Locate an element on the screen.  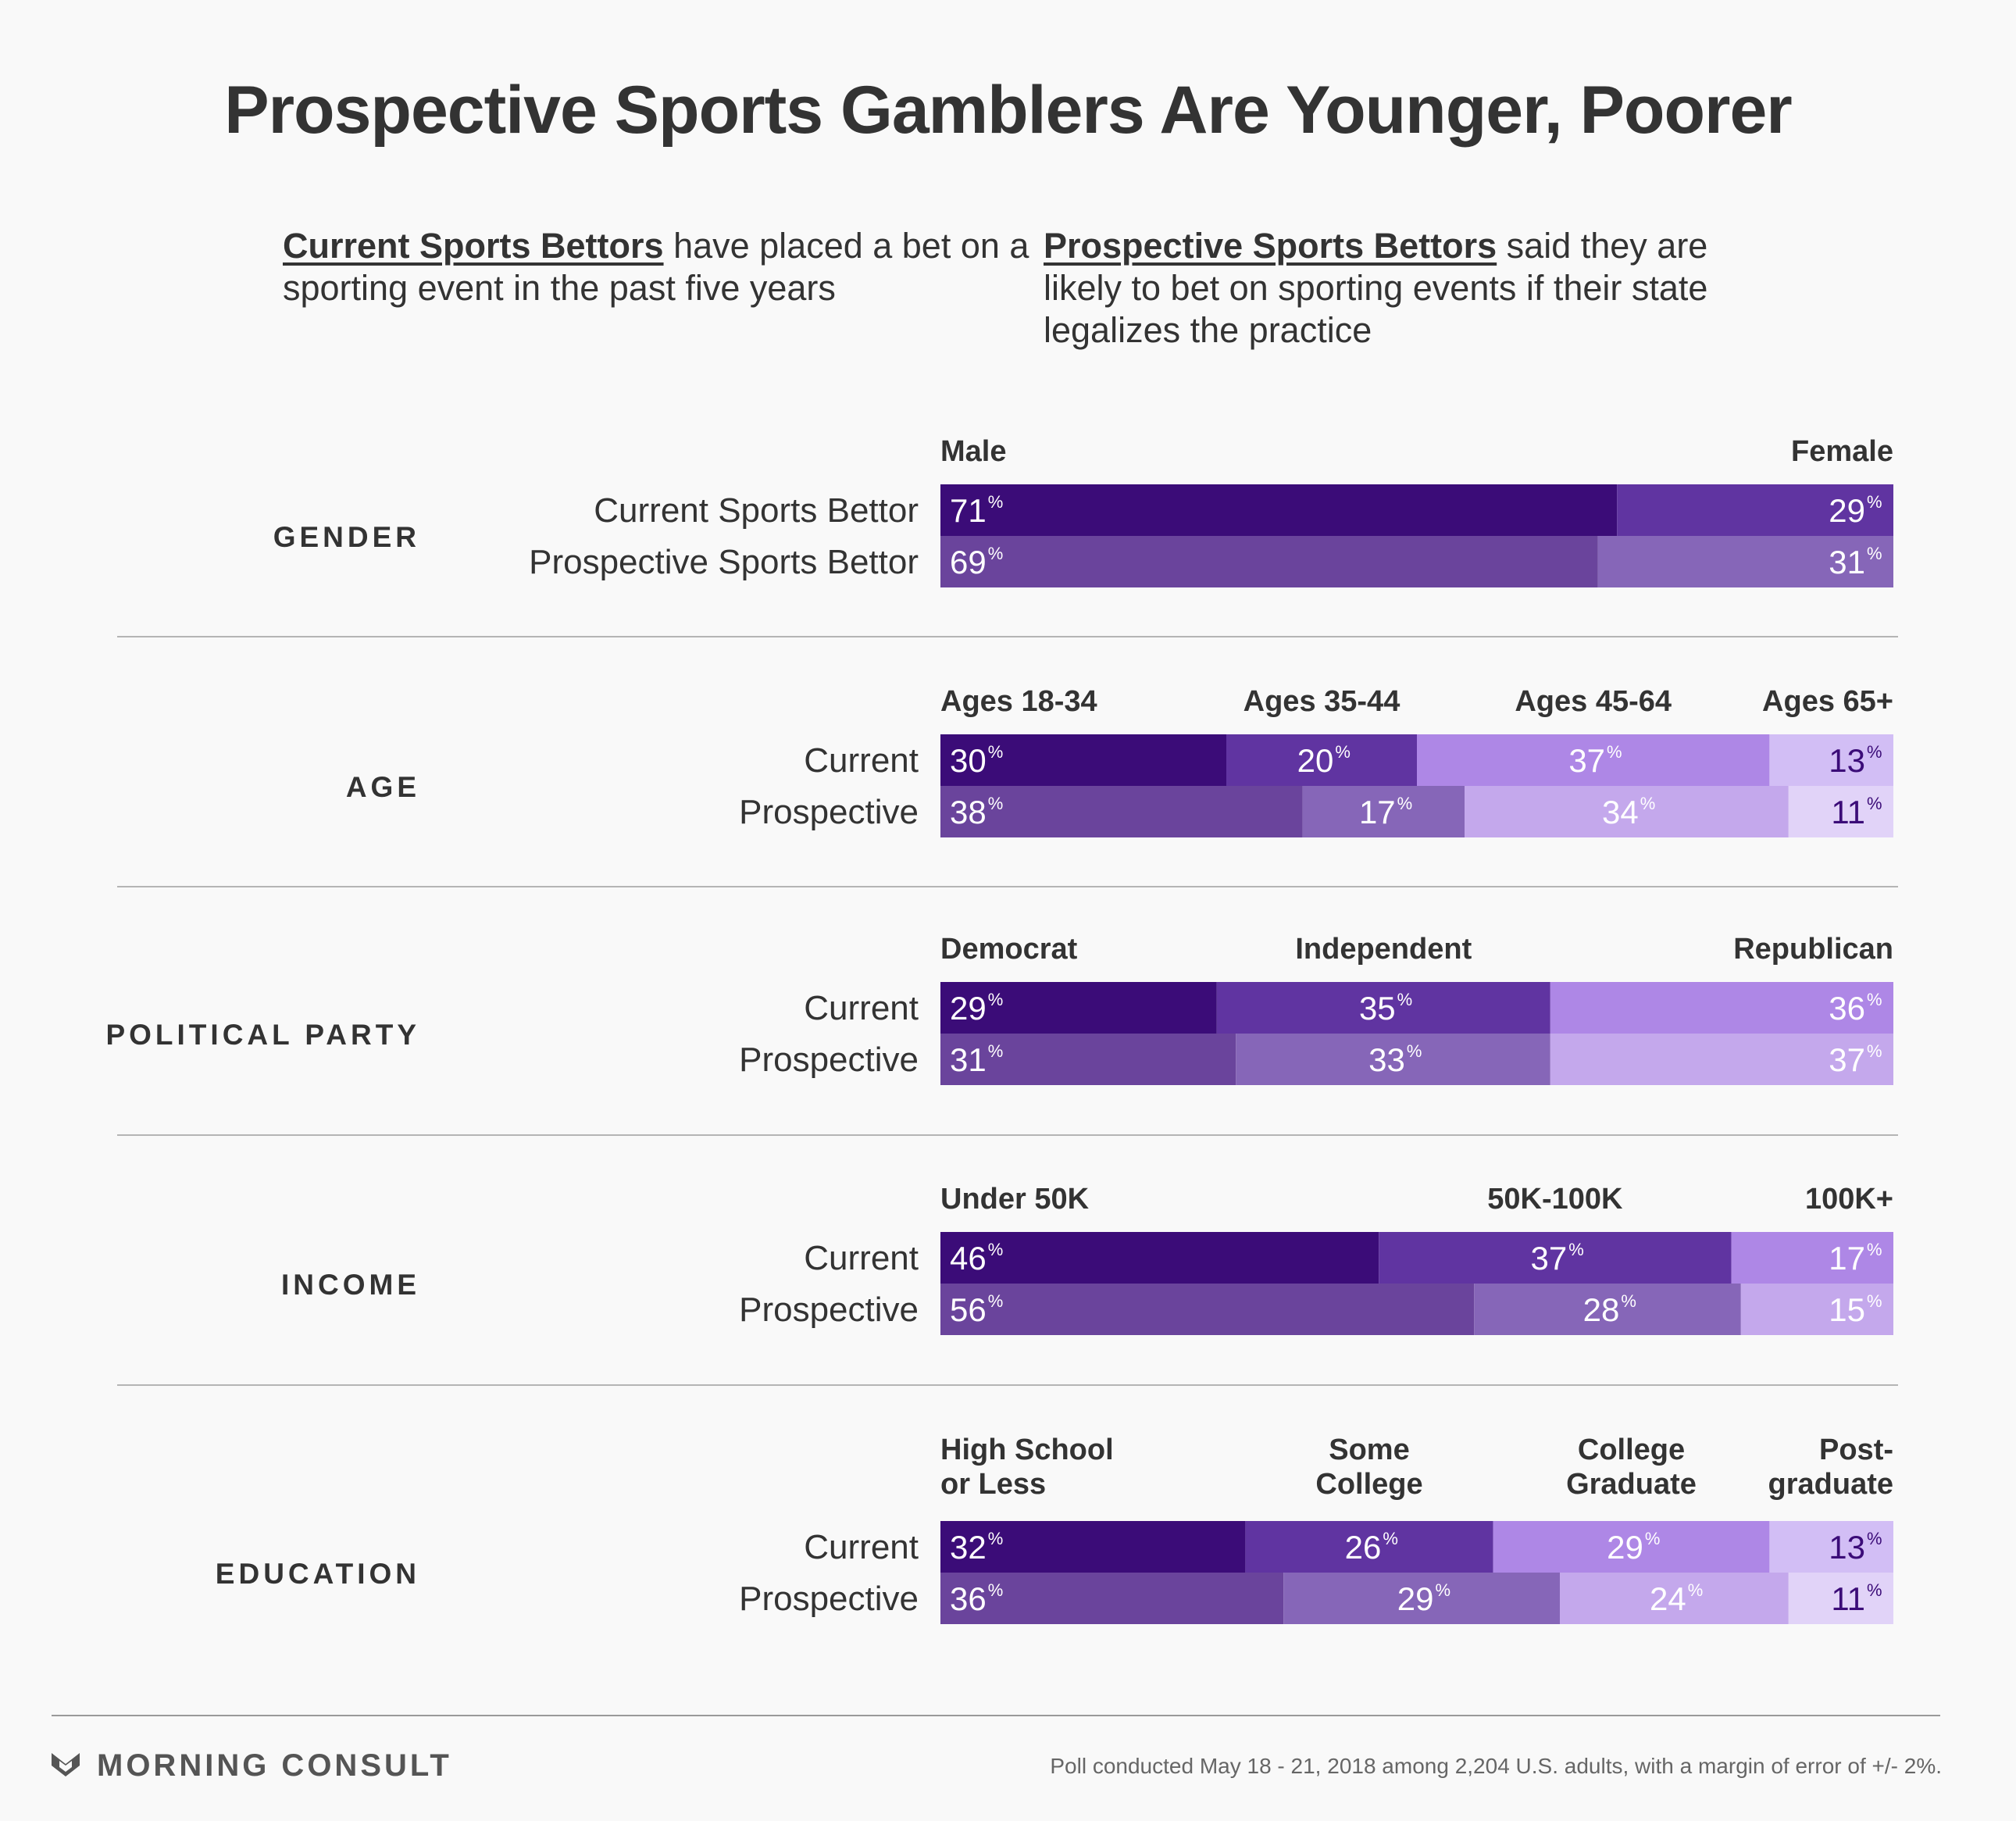
brand-logo: MORNING CONSULT is located at coordinates (251, 1765).